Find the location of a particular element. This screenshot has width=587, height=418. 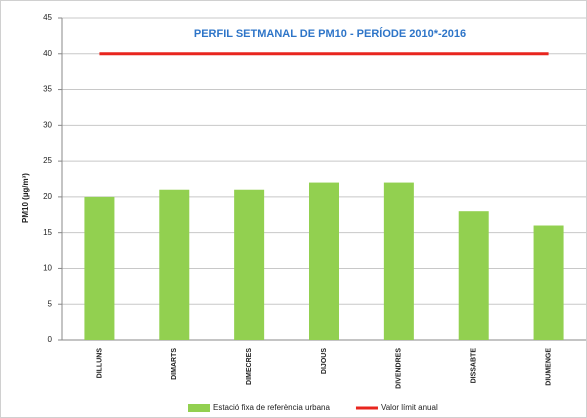

x-tick-label: DIVENDRES is located at coordinates (399, 368).